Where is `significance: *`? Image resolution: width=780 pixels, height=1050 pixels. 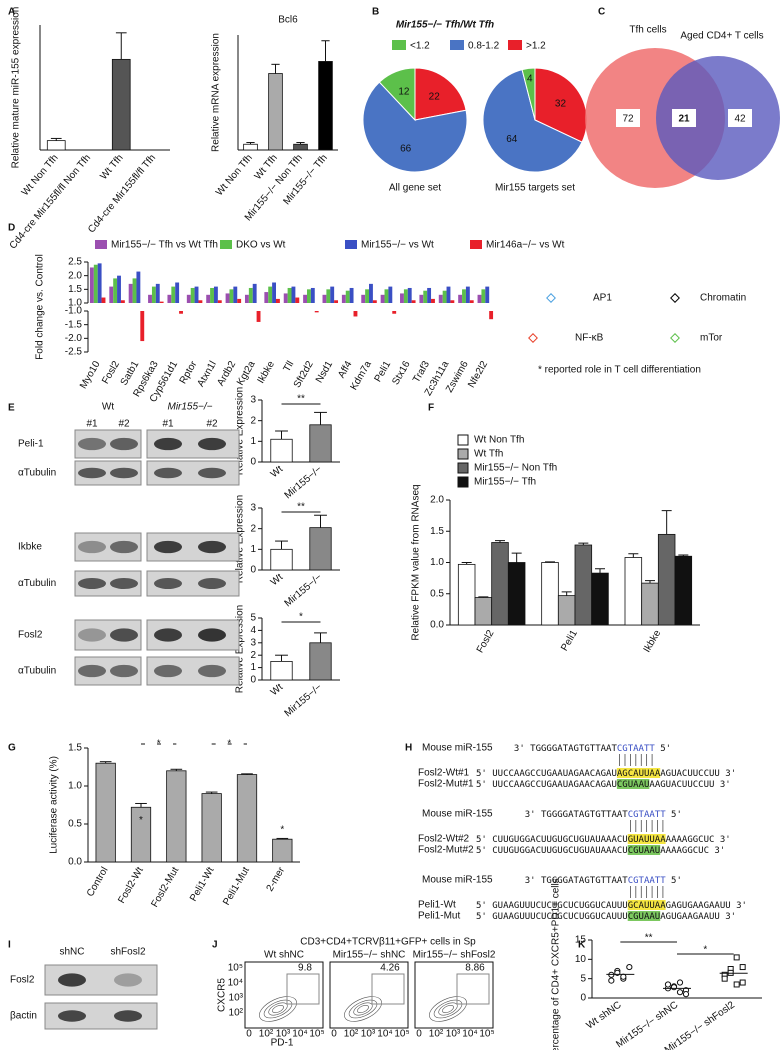 significance: * is located at coordinates (282, 830).